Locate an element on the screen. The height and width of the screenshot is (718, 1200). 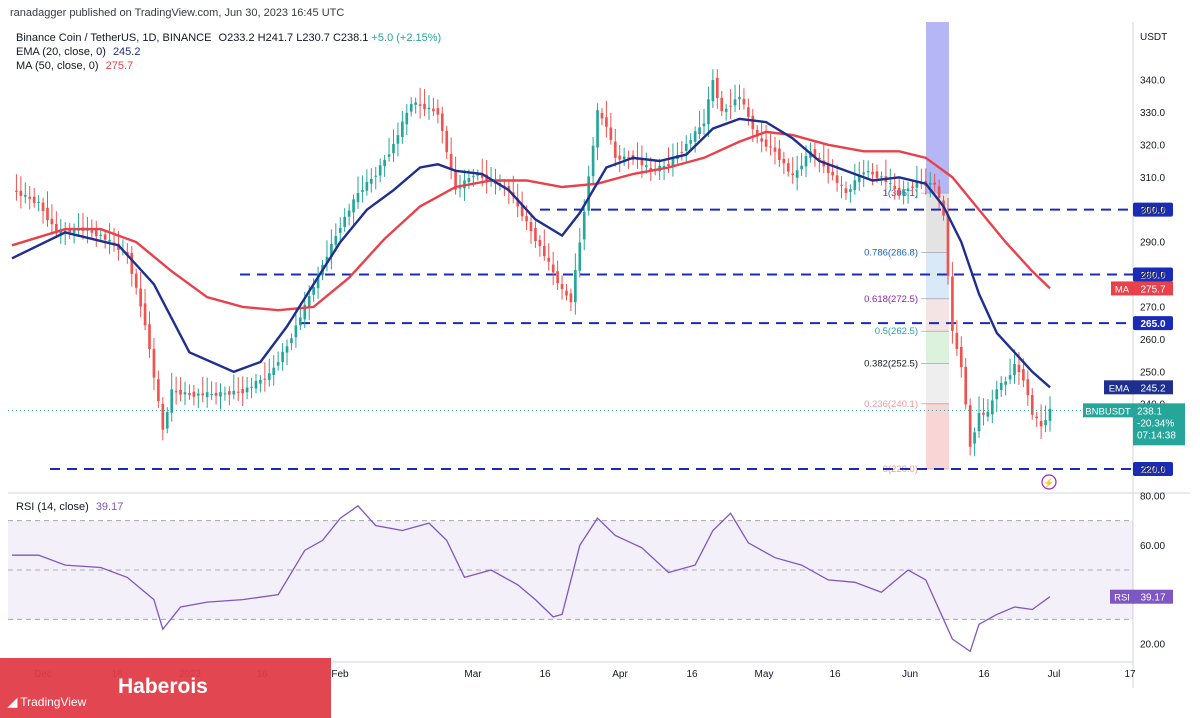
change-value: +5.0 (+2.15%) is located at coordinates (406, 38).